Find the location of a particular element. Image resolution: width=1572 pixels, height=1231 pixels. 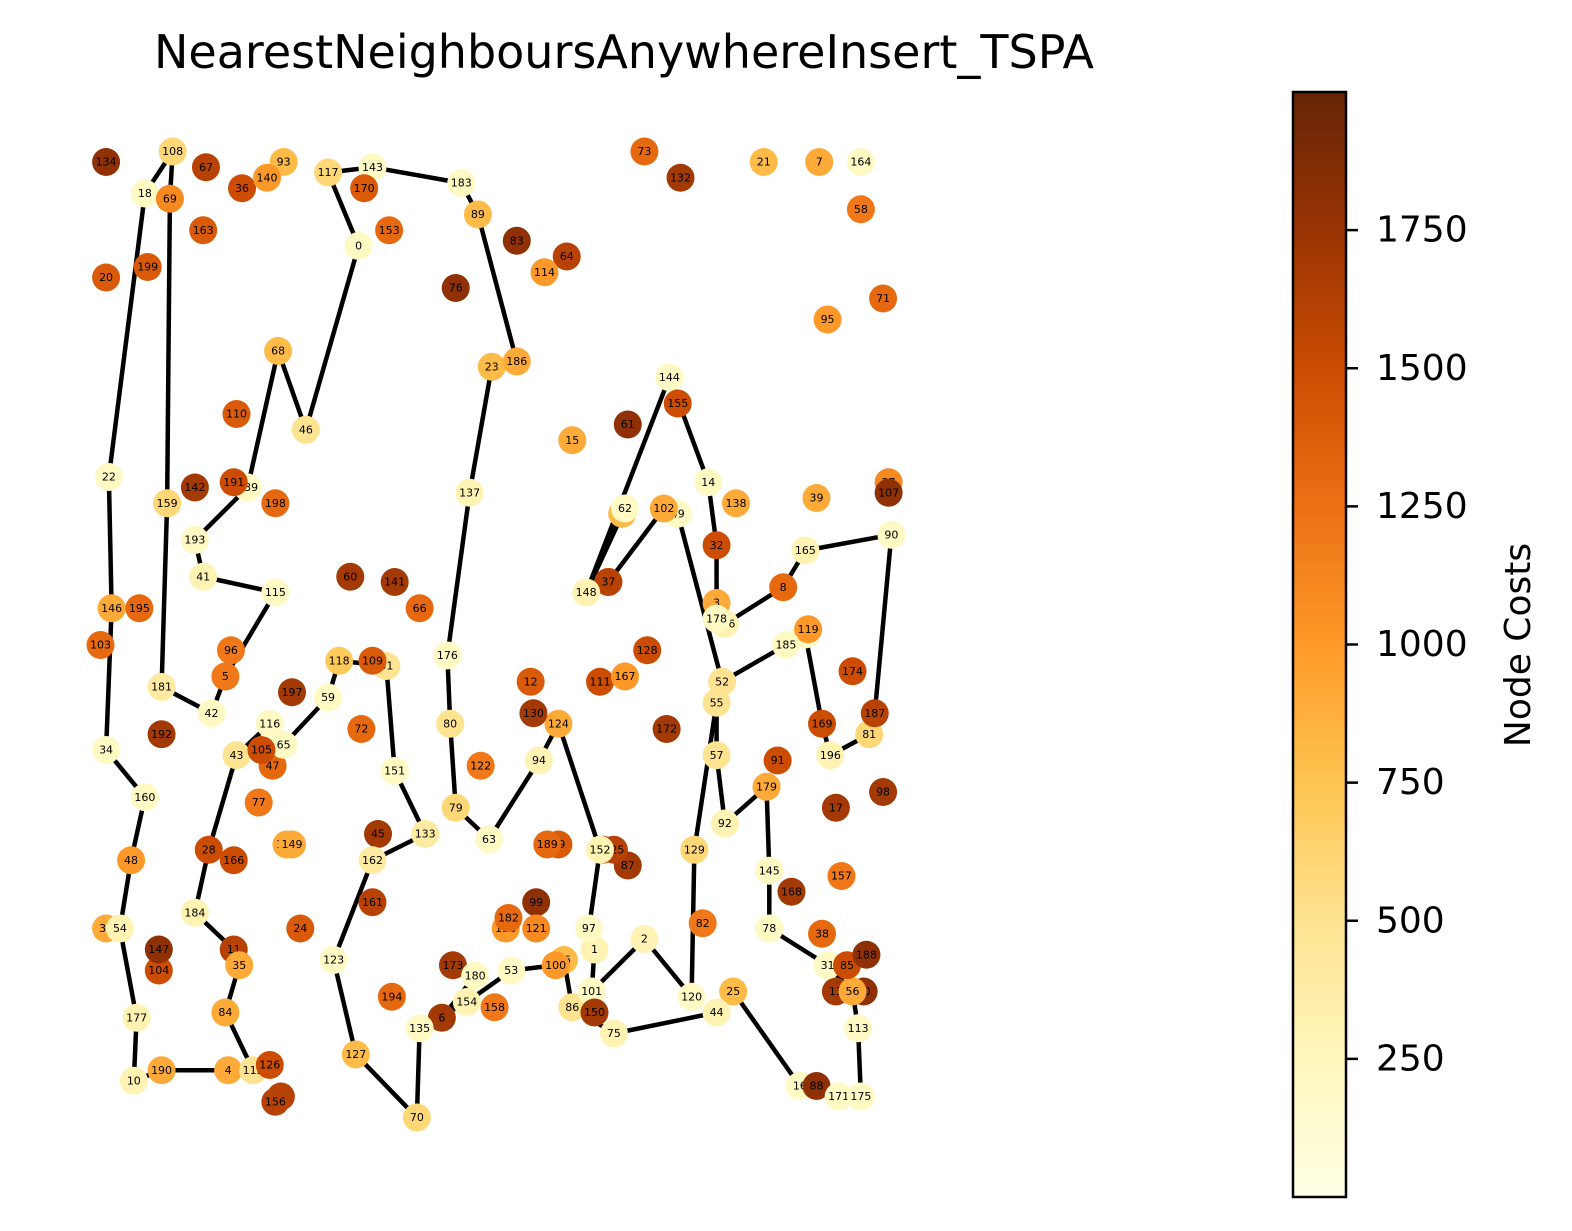

node-22: 22 is located at coordinates (108, 477).